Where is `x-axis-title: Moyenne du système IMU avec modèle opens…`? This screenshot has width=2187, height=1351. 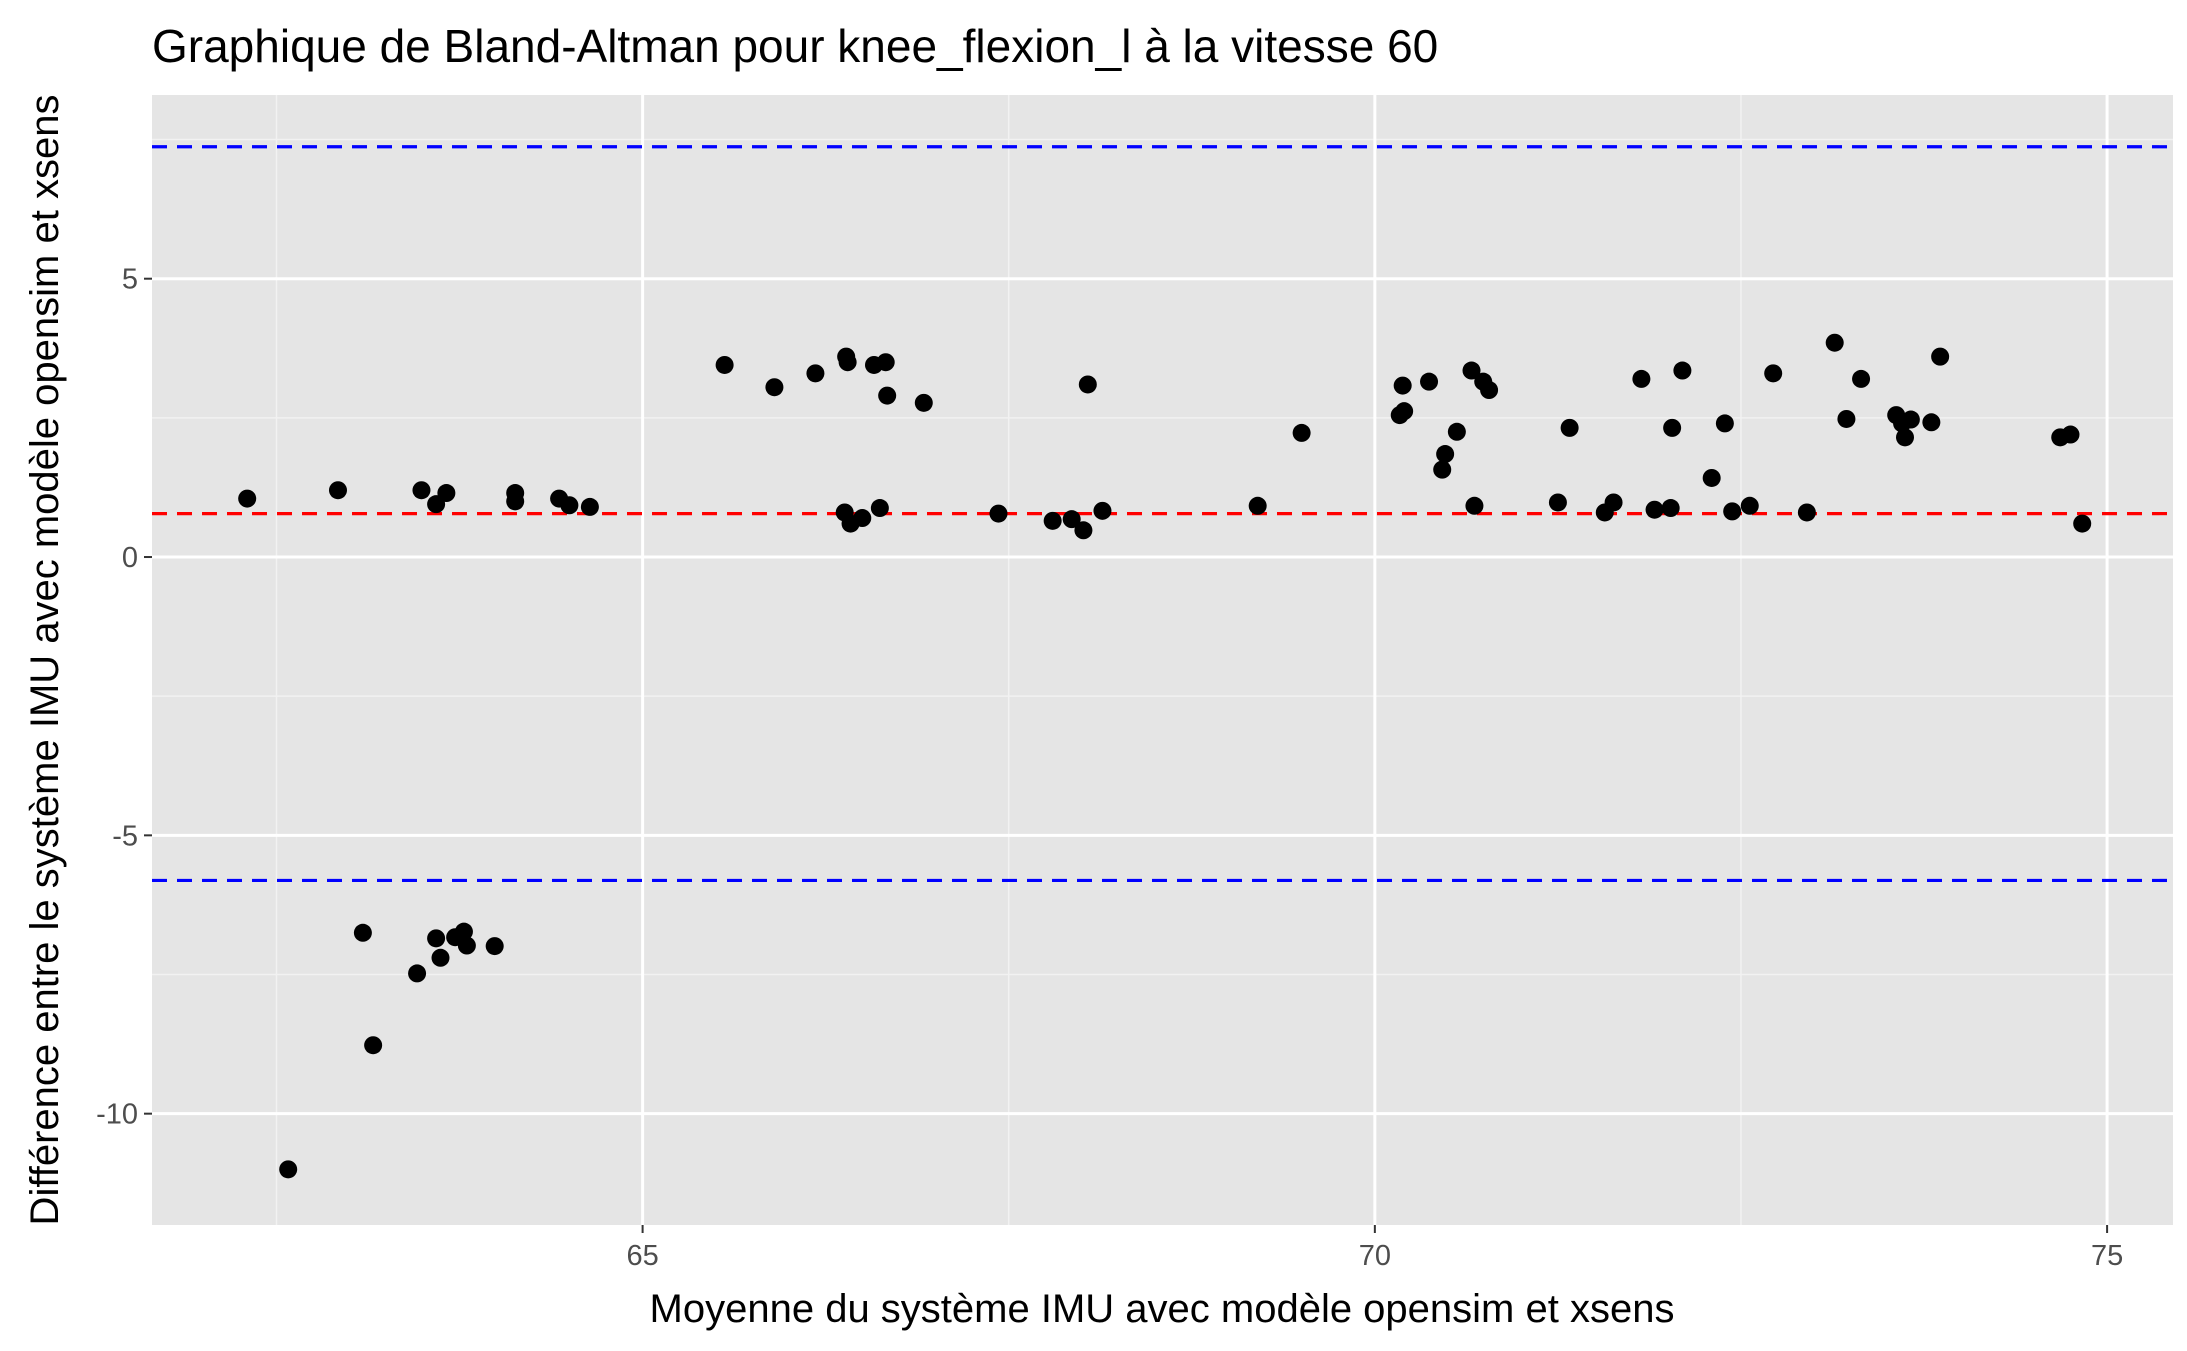 x-axis-title: Moyenne du système IMU avec modèle opens… is located at coordinates (1162, 1309).